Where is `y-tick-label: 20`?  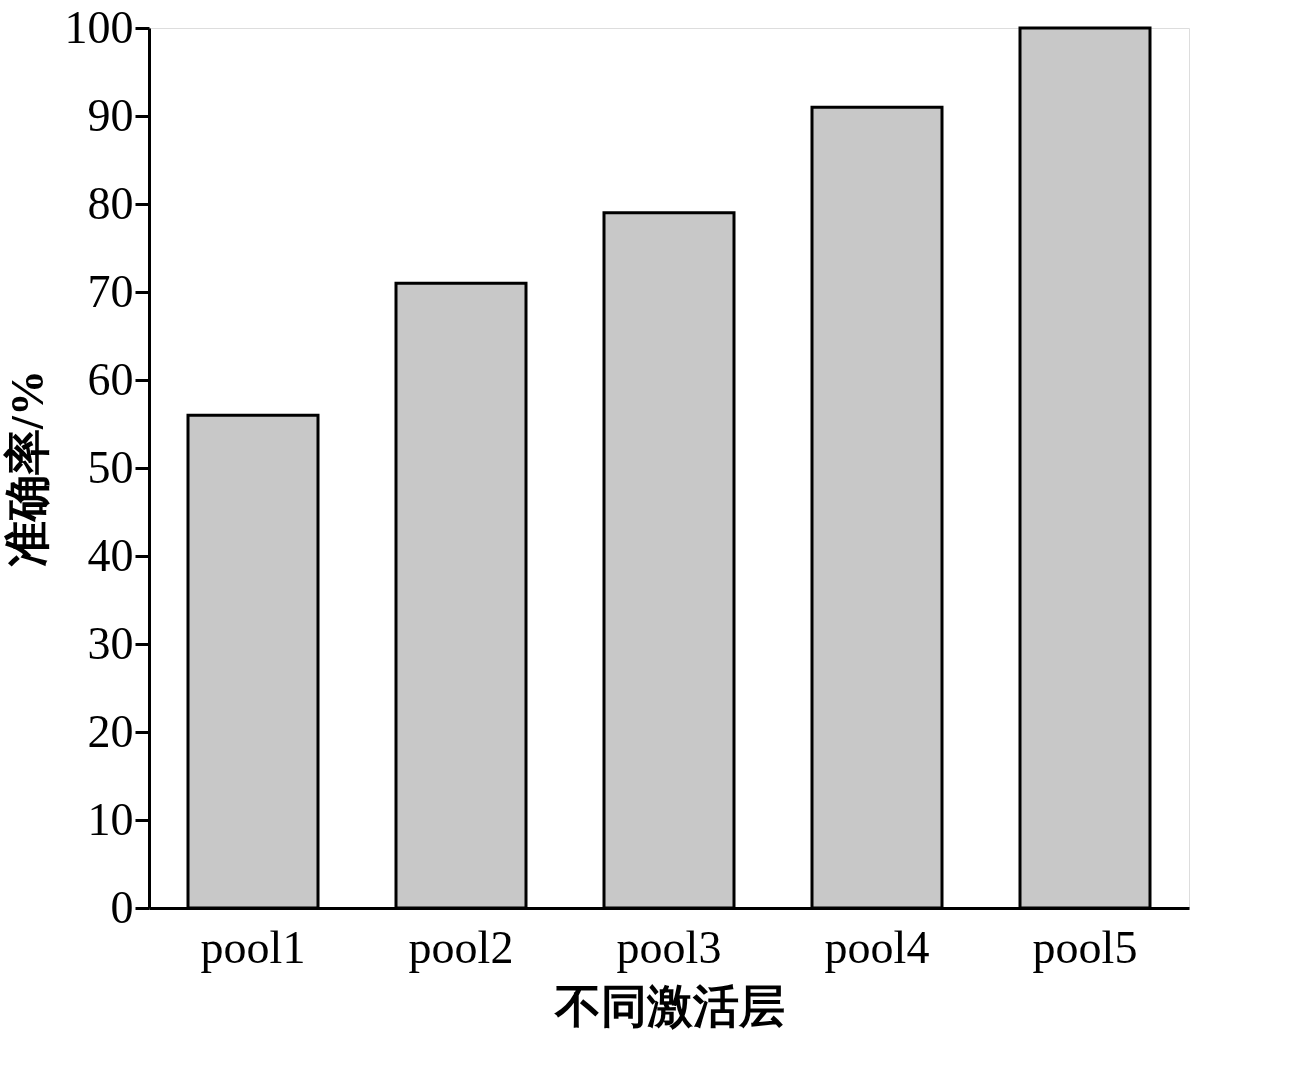
y-tick-label: 20 is located at coordinates (110, 731).